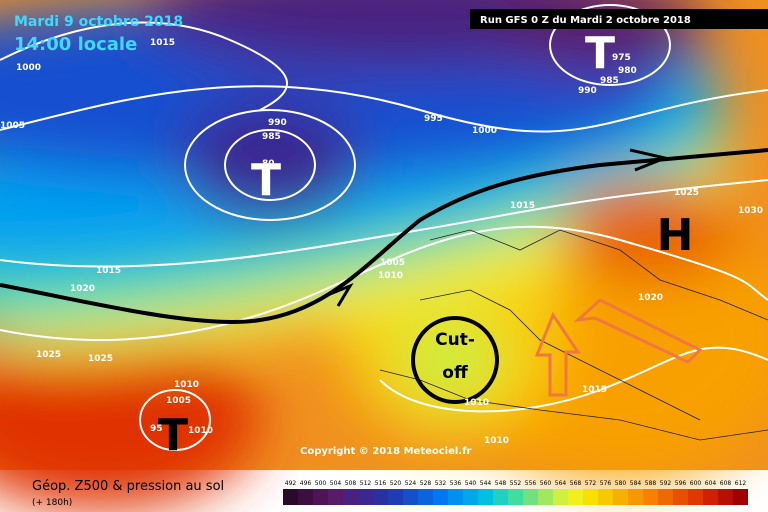 This screenshot has width=768, height=512. I want to click on valid-time: 14:00 locale, so click(75, 44).